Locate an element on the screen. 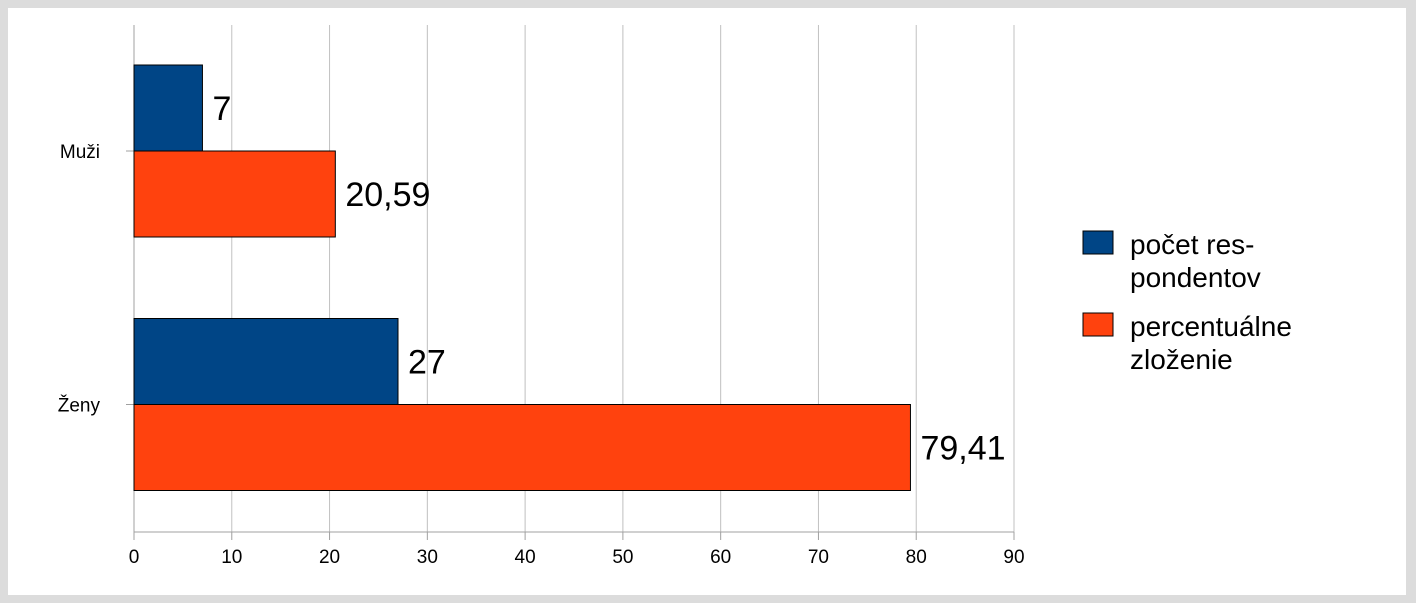 The image size is (1416, 603). legend-label-0: počet res-pondentov is located at coordinates (1195, 261).